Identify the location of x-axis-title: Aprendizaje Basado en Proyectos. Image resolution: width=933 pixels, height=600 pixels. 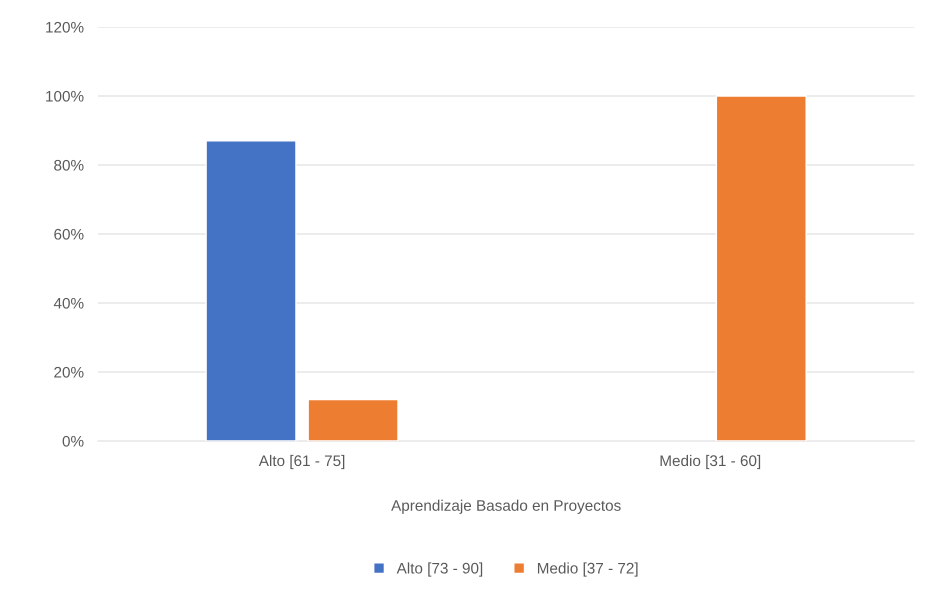
(506, 507).